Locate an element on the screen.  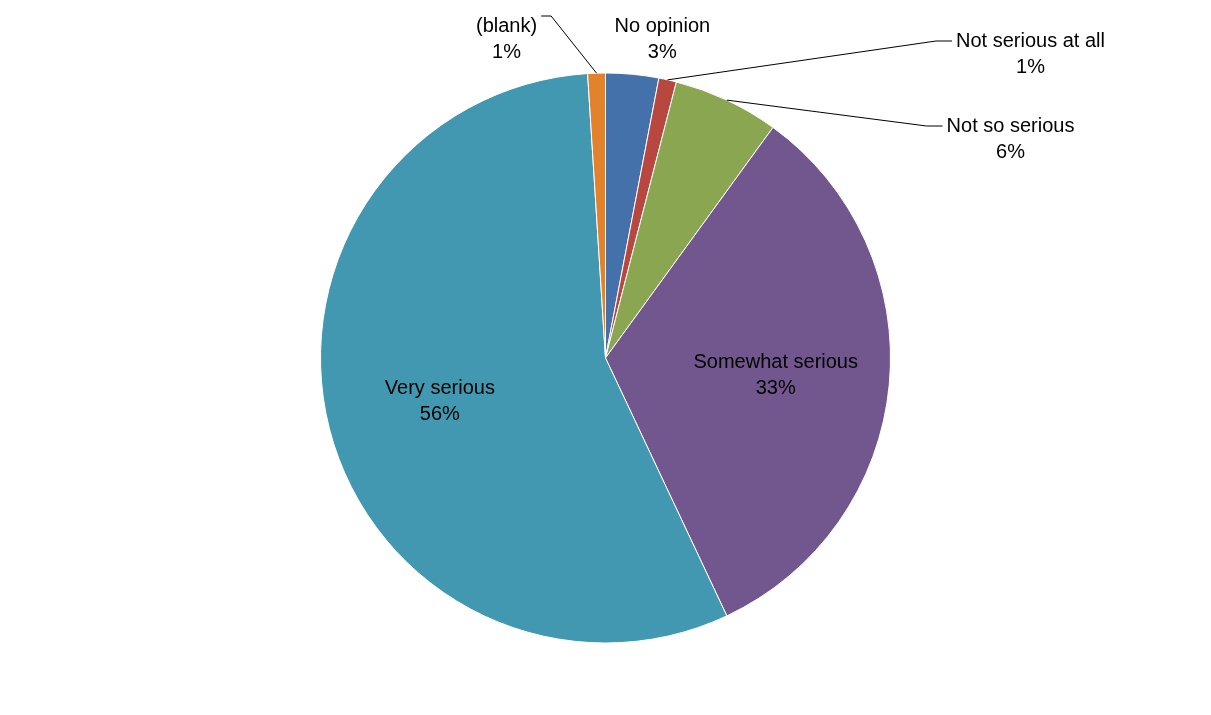
data-label: 6% is located at coordinates (1011, 150).